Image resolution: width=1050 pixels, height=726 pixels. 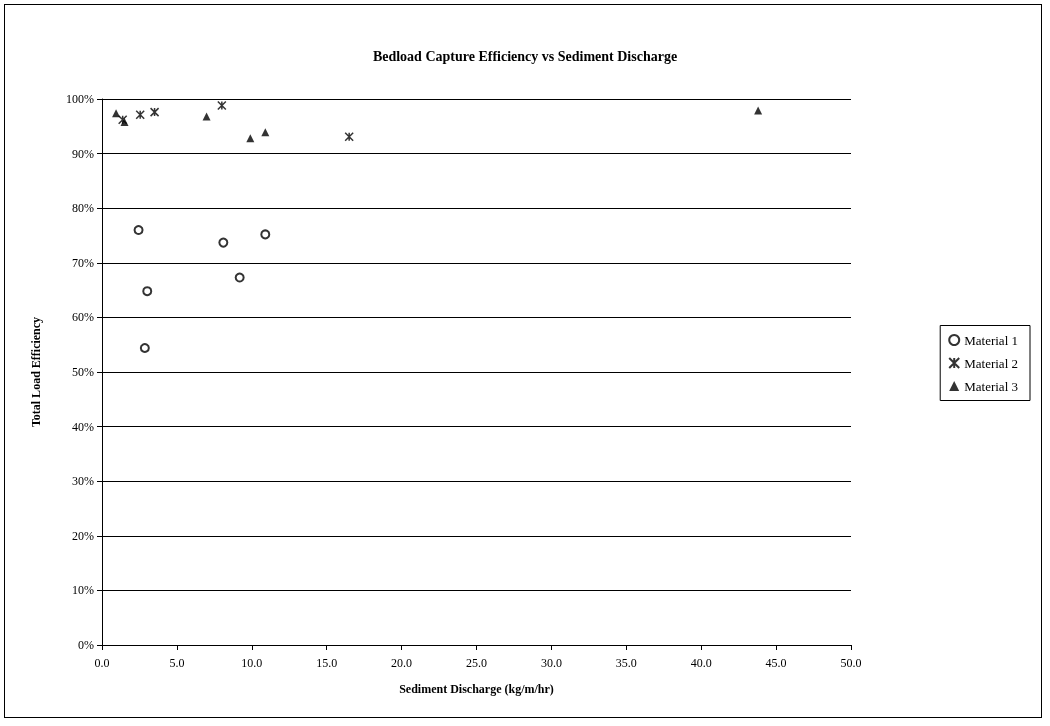 I want to click on y-tick-label: 100%, so click(x=80, y=99).